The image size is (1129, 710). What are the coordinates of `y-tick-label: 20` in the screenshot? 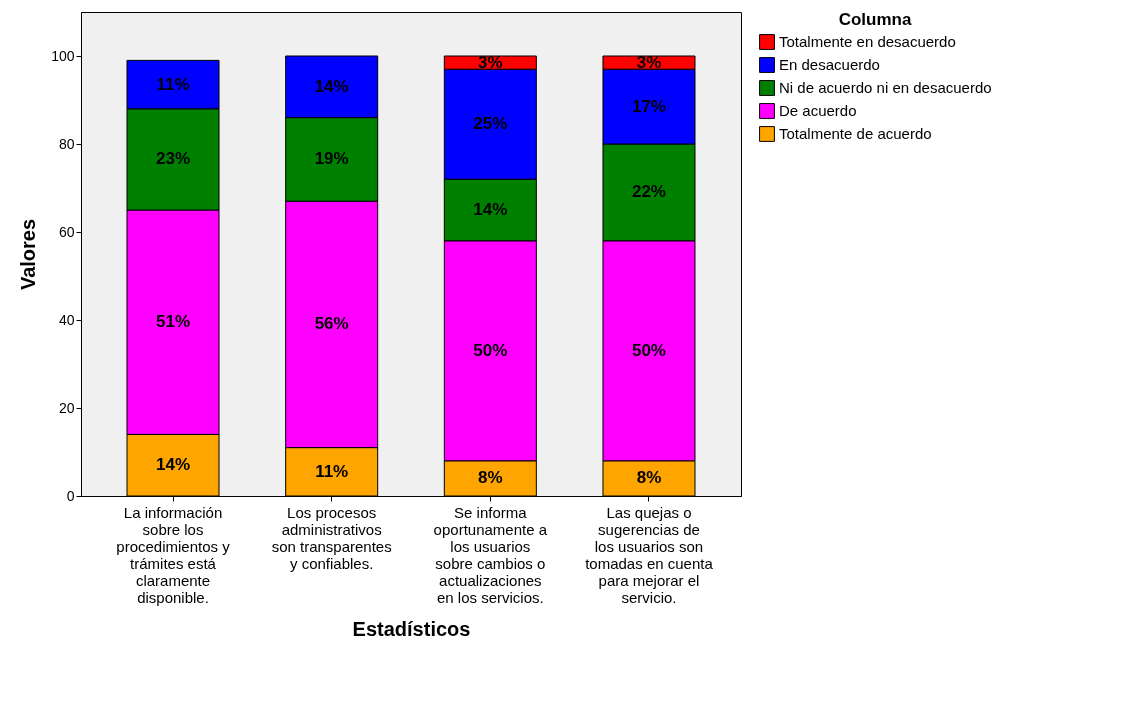 It's located at (66, 407).